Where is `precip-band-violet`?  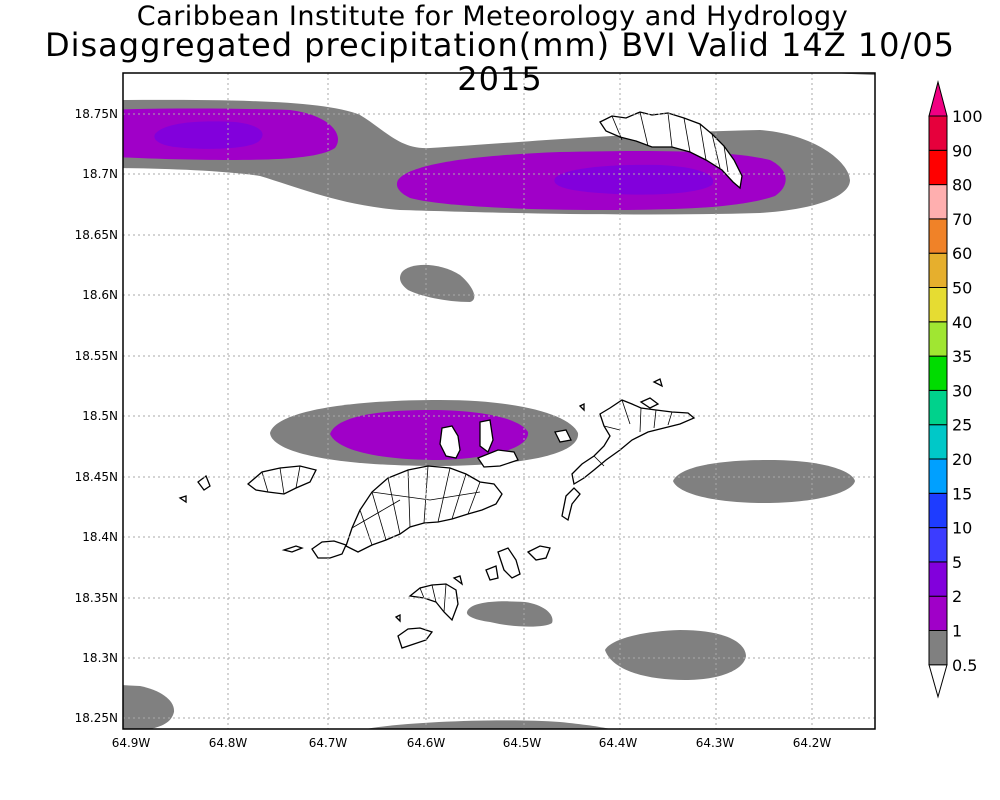
precip-band-violet is located at coordinates (434, 158).